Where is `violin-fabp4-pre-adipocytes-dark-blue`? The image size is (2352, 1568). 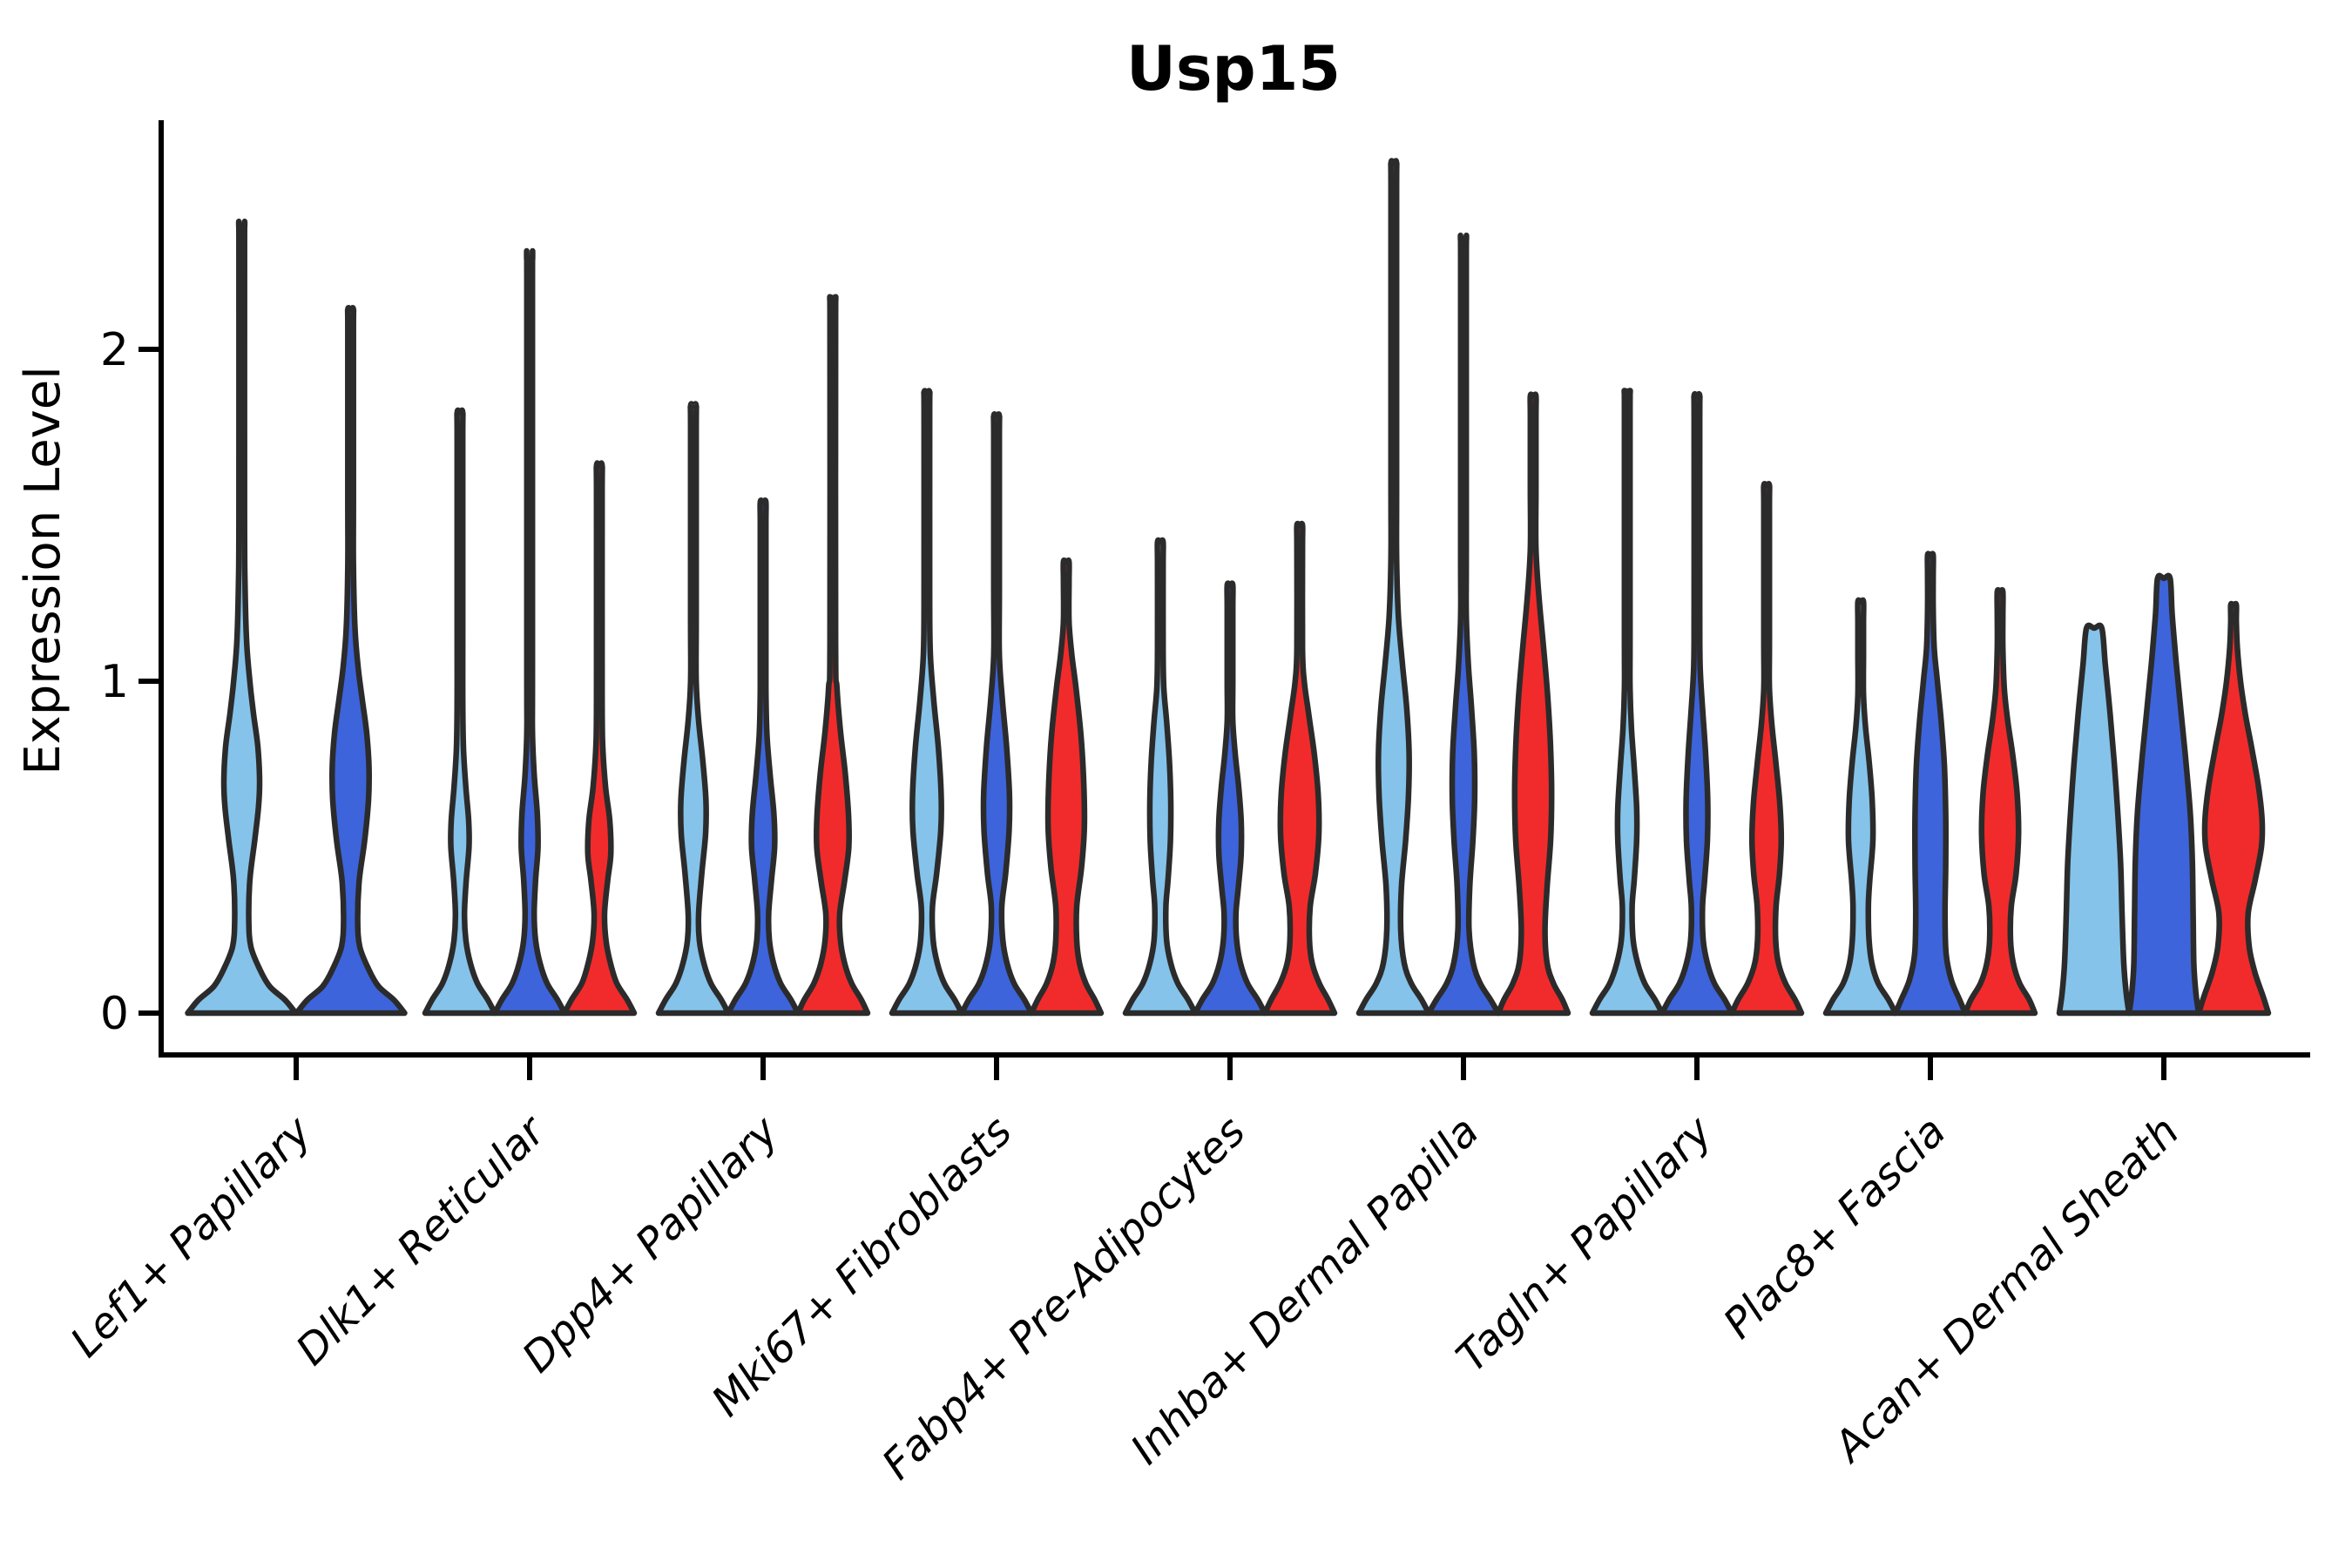 violin-fabp4-pre-adipocytes-dark-blue is located at coordinates (1230, 798).